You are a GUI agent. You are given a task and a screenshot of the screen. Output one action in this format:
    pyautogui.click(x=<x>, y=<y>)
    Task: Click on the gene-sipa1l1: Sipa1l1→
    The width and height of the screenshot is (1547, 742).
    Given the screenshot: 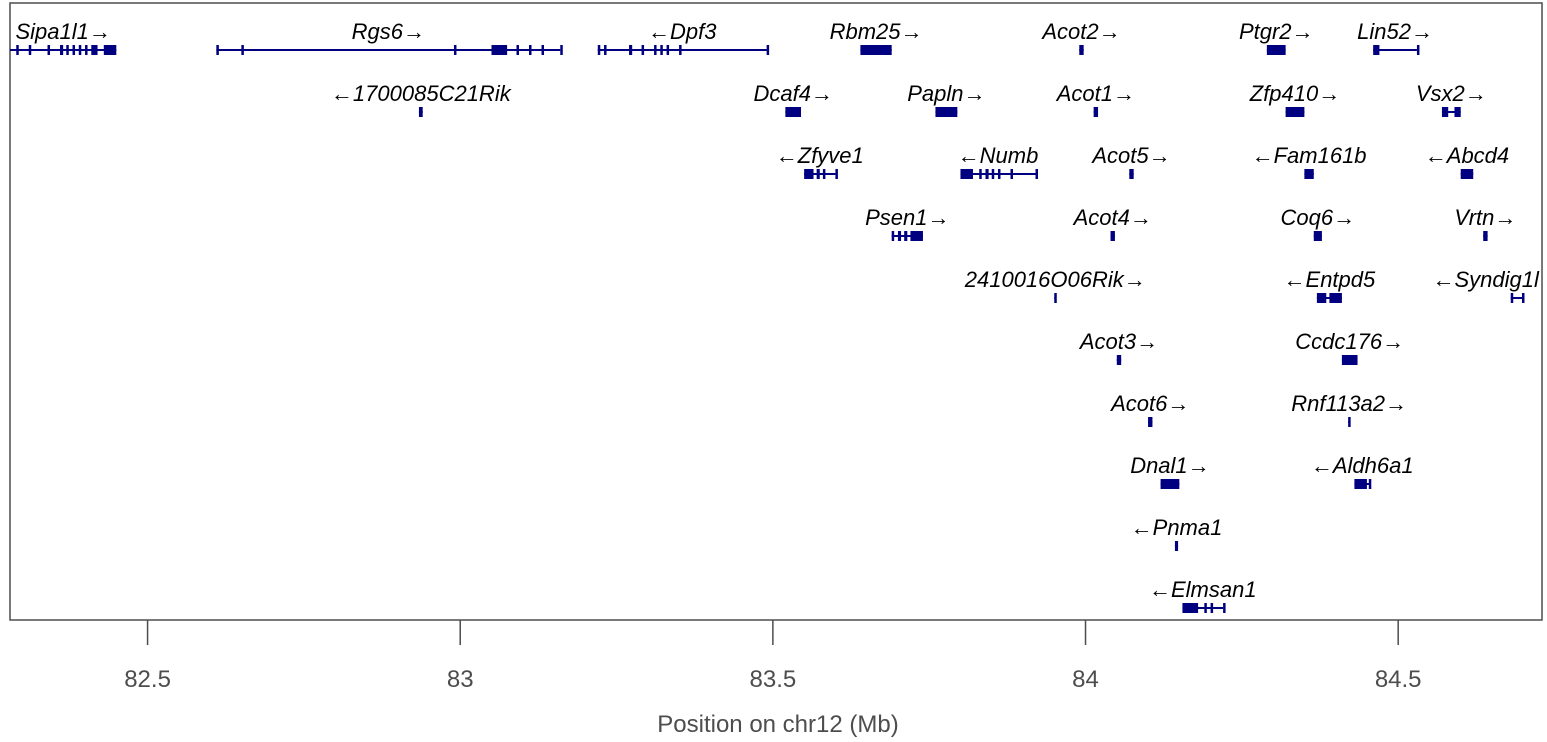 What is the action you would take?
    pyautogui.click(x=63, y=37)
    